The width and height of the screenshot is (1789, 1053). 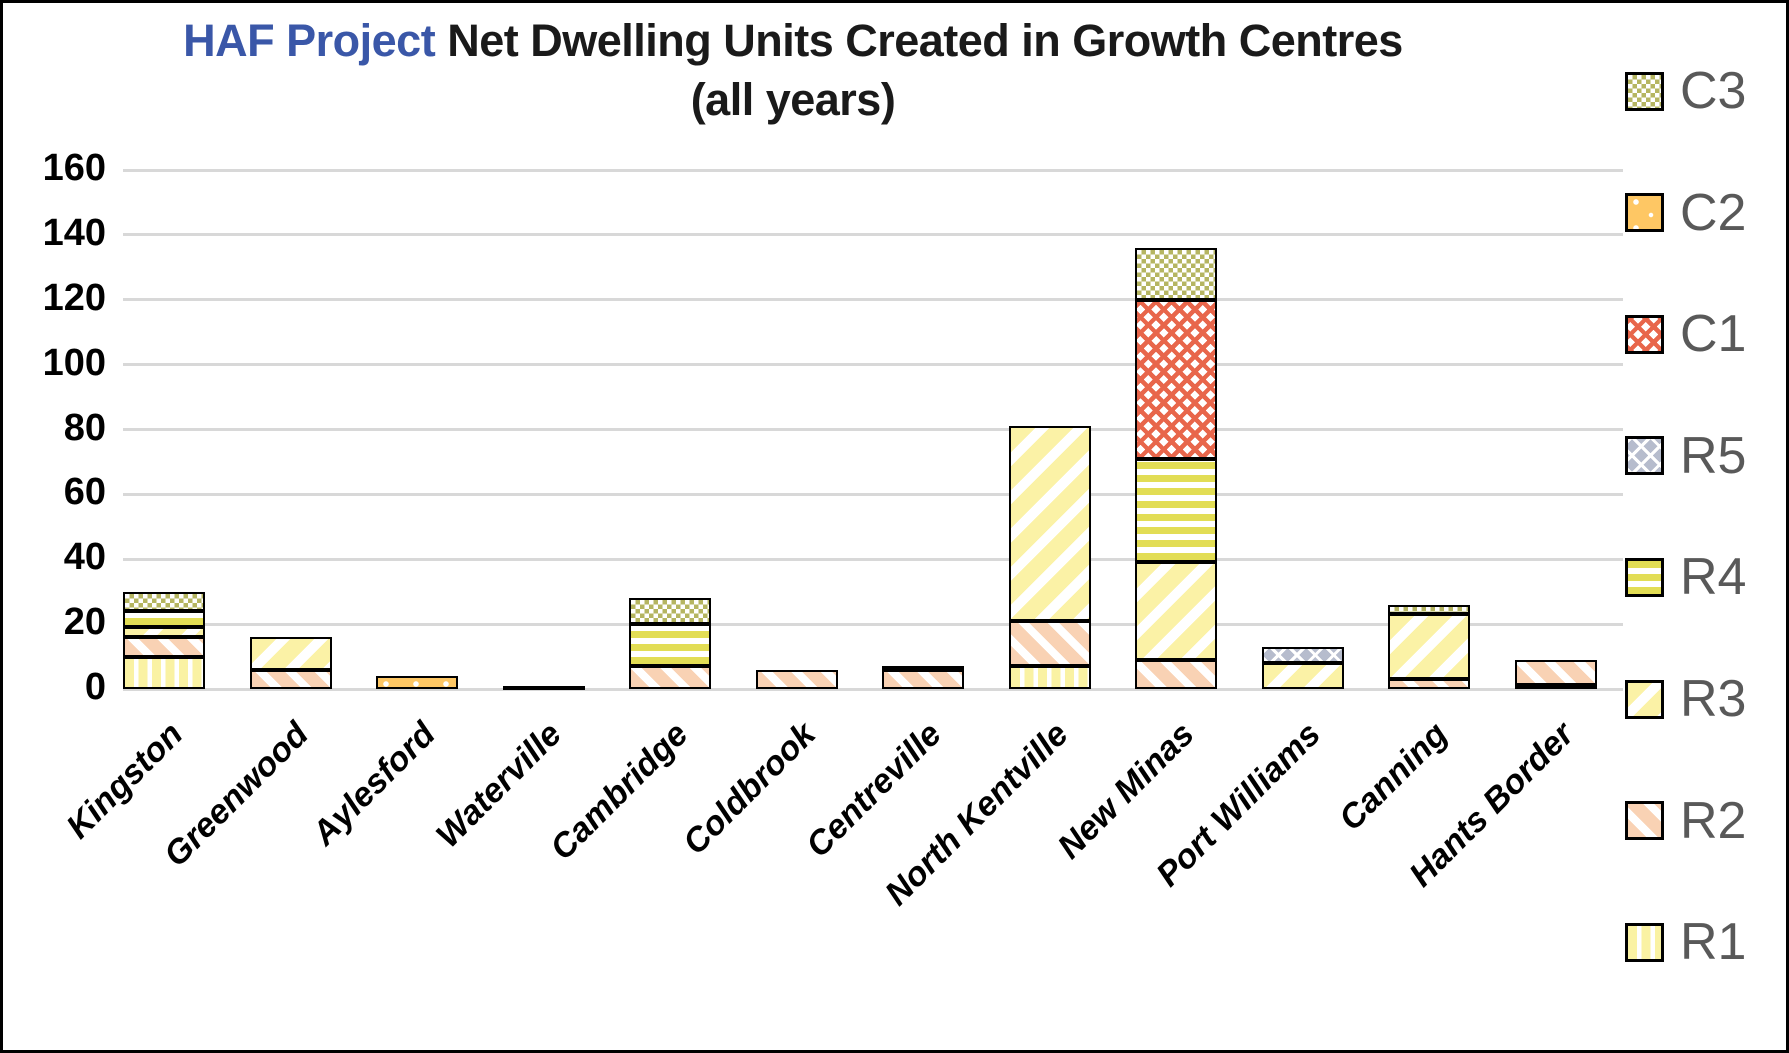 I want to click on x-axis-label-aylesford: Aylesford, so click(x=374, y=784).